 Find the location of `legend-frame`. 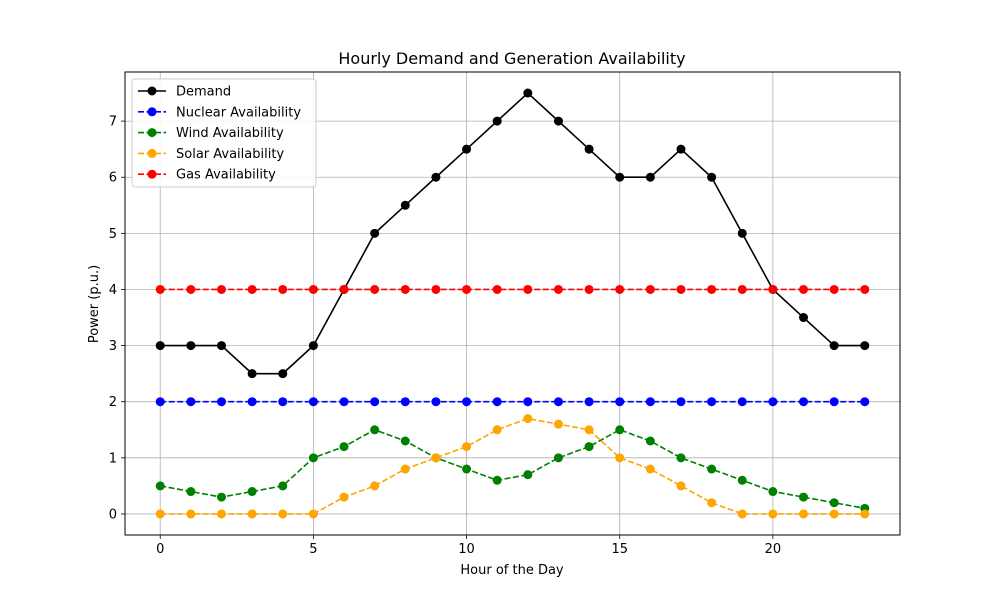

legend-frame is located at coordinates (224, 133).